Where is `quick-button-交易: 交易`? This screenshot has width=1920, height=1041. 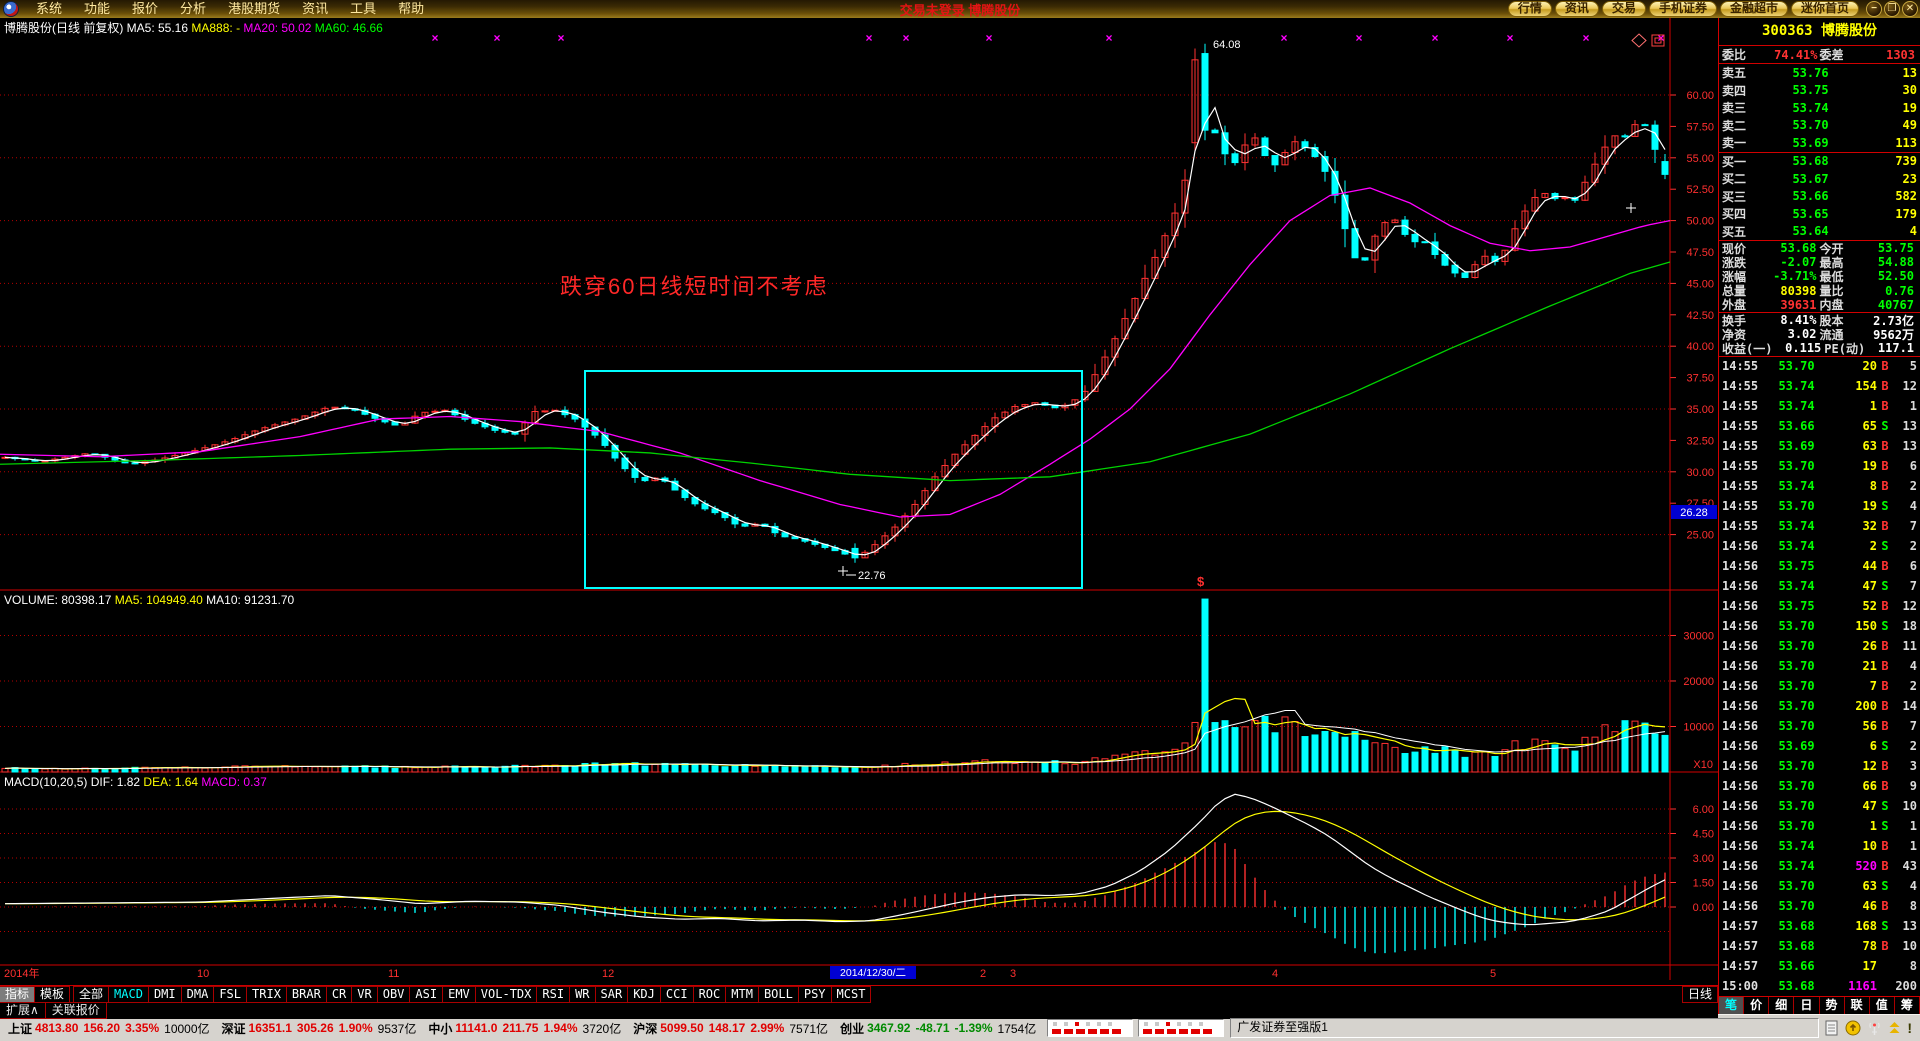
quick-button-交易: 交易 is located at coordinates (1623, 9).